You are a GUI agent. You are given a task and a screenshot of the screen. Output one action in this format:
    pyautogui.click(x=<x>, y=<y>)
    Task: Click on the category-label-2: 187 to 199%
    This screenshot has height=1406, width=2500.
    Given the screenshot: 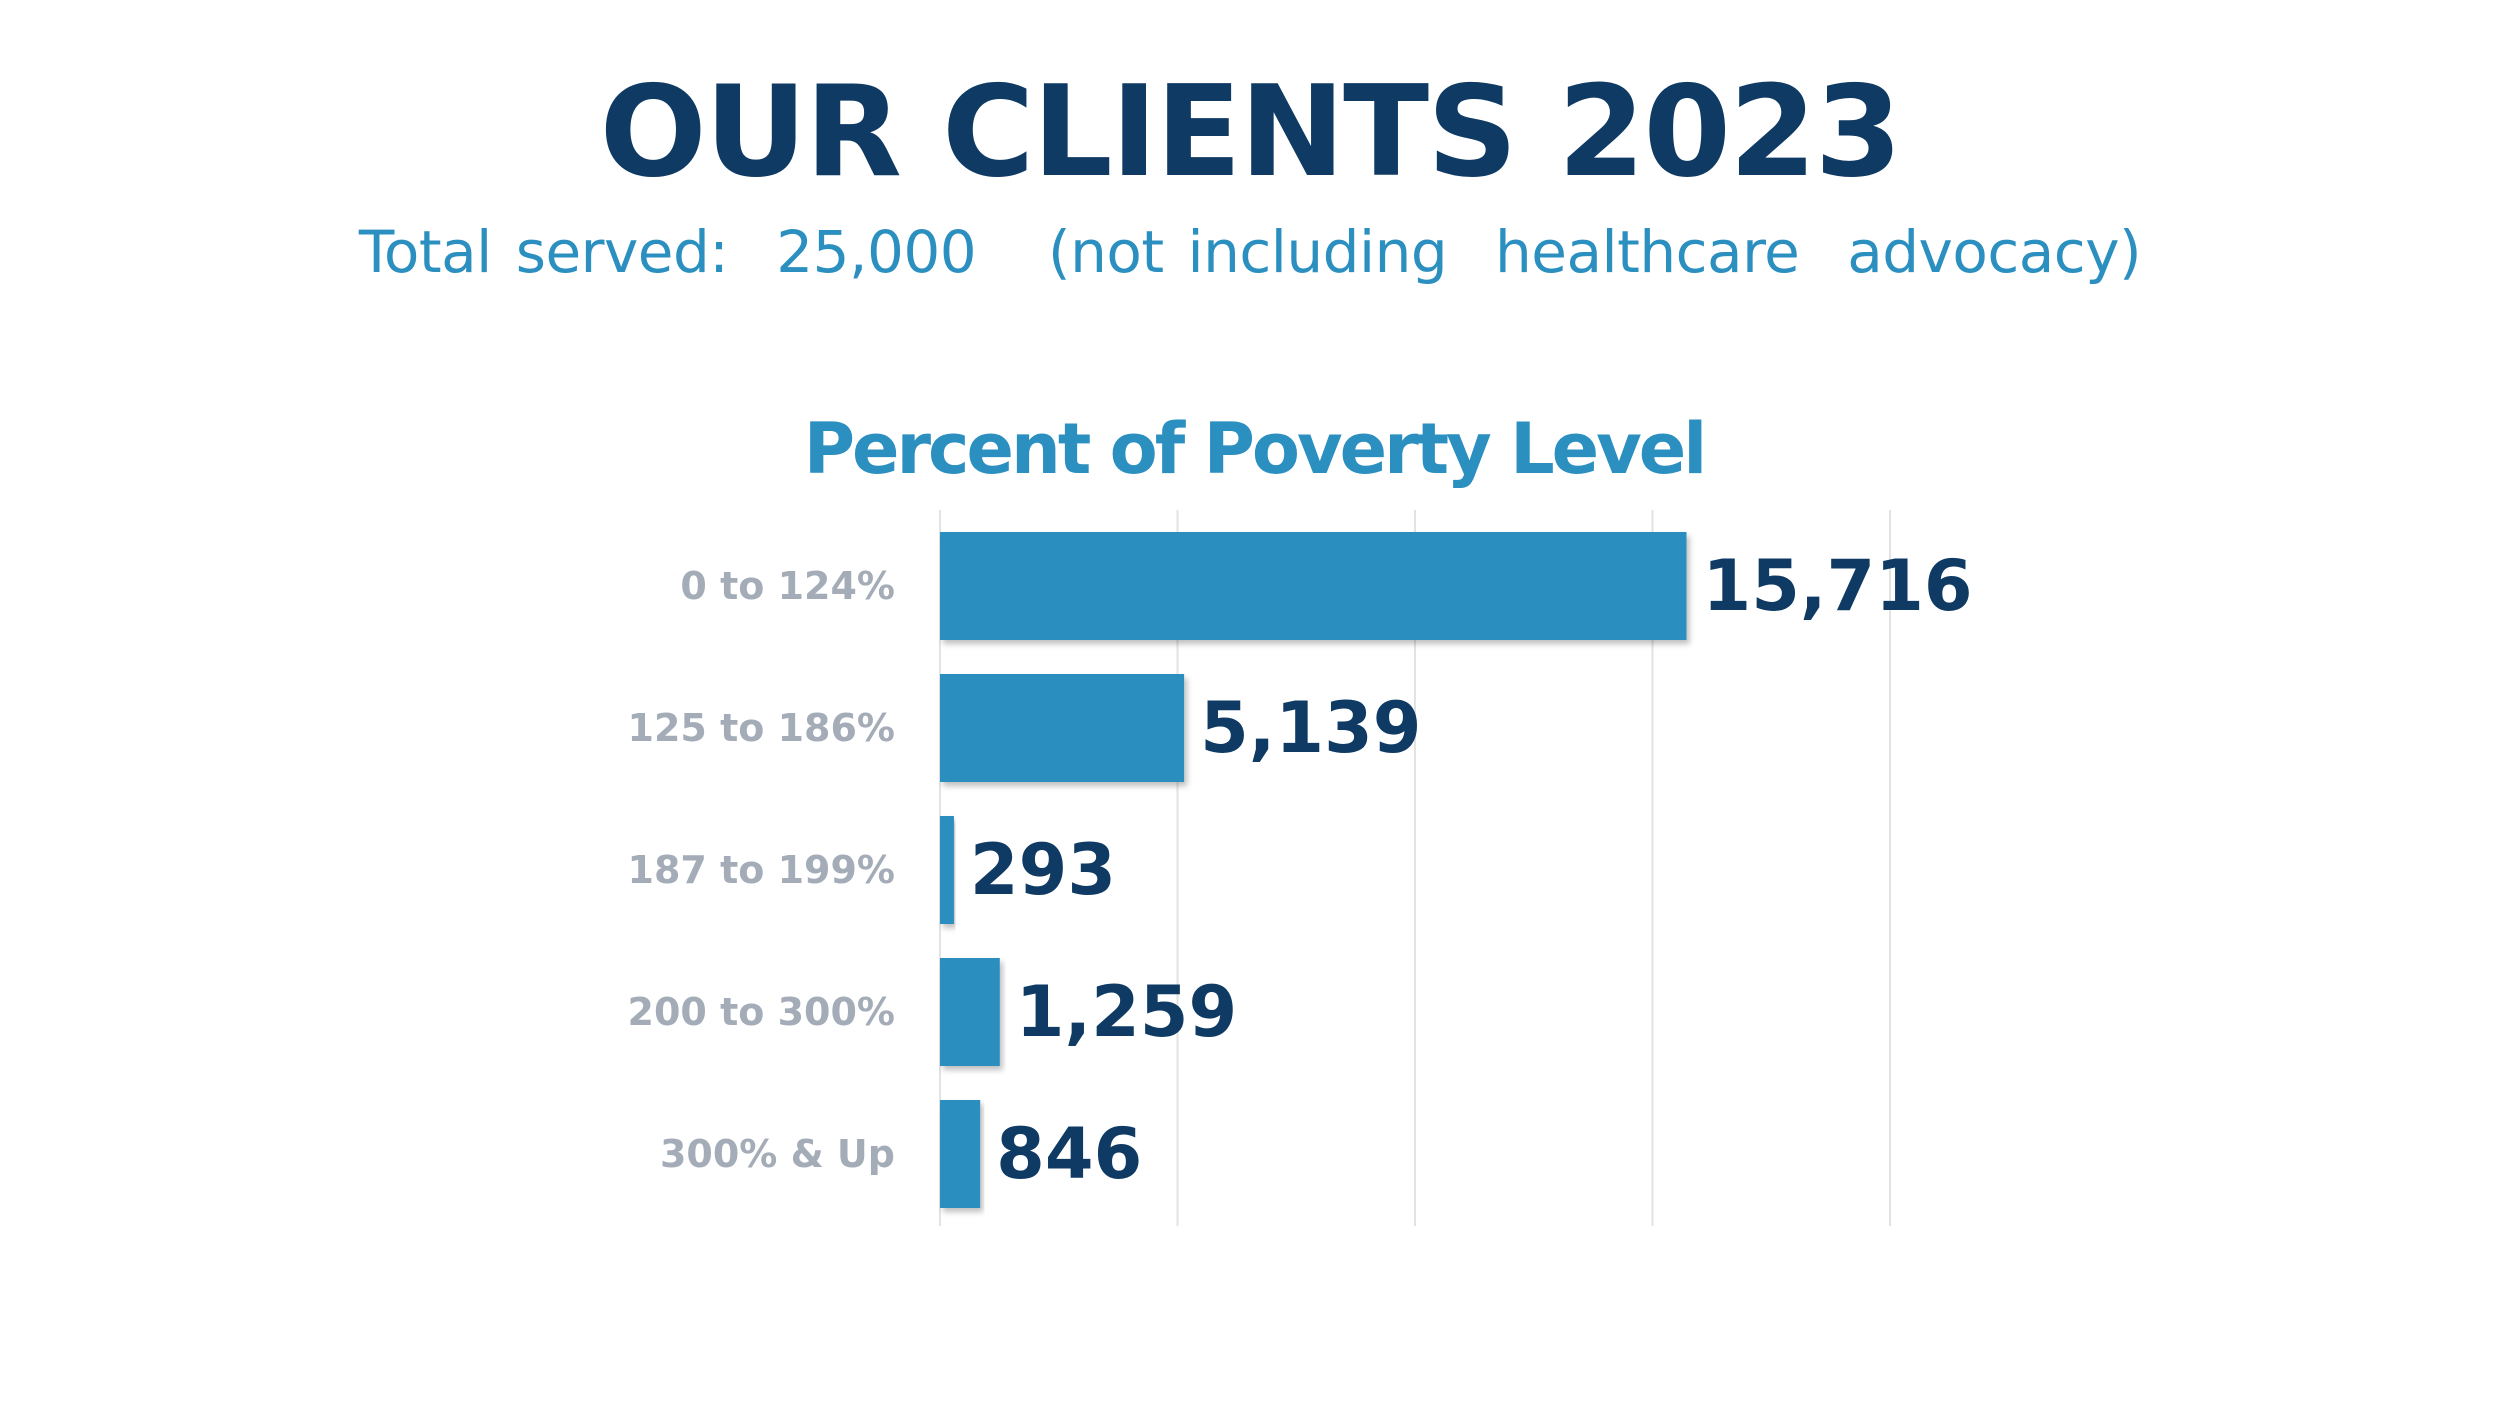 What is the action you would take?
    pyautogui.click(x=761, y=870)
    